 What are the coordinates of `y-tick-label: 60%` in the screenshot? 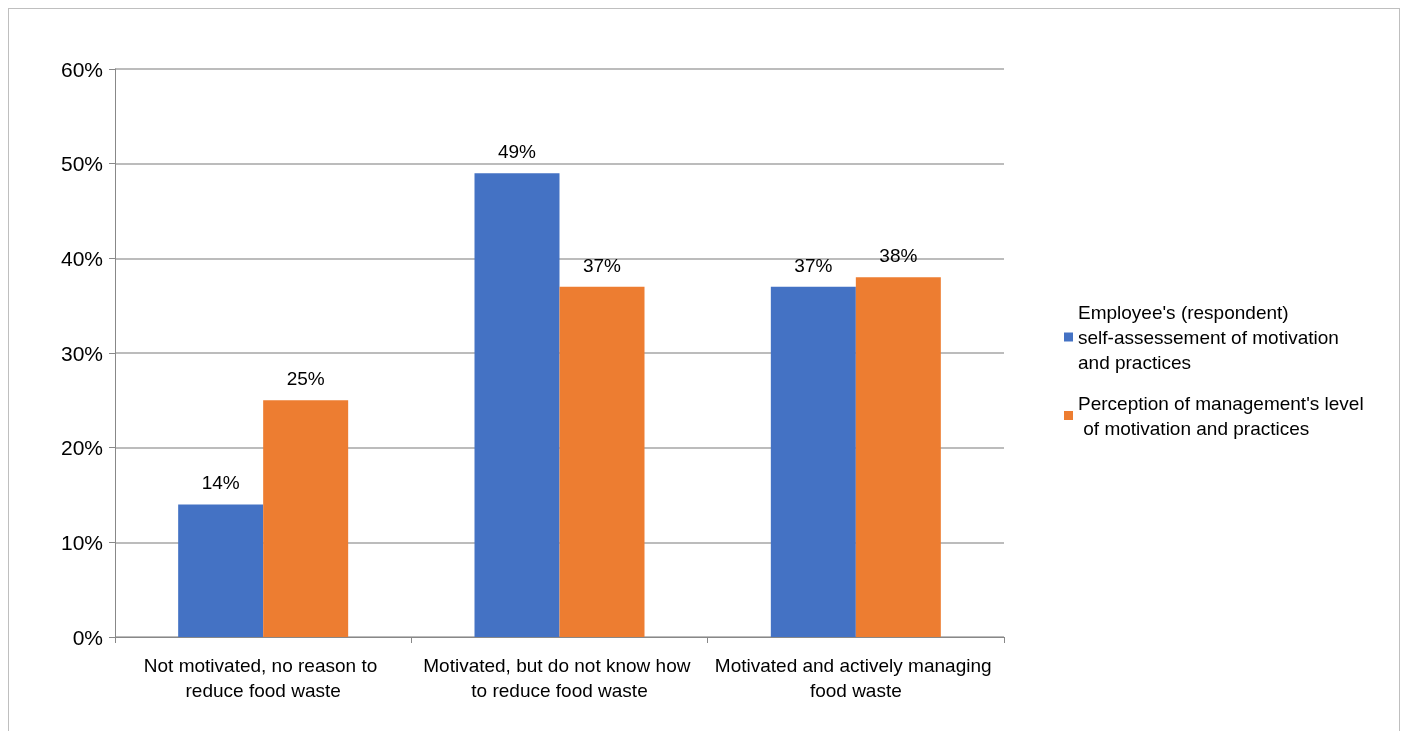 It's located at (81, 69).